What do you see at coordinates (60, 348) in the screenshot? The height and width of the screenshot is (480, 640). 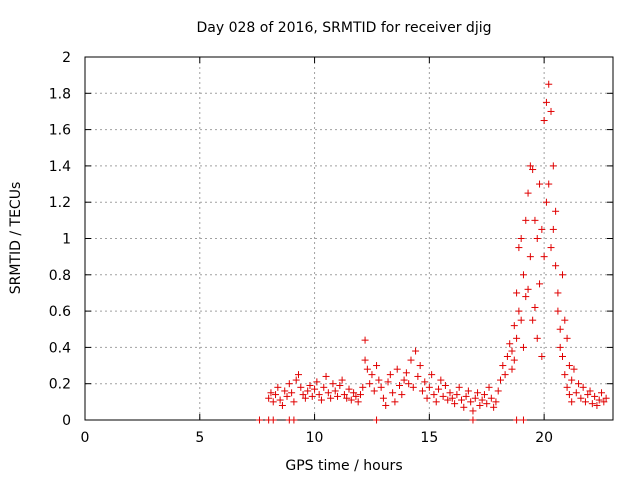 I see `y-tick-label: 0.4` at bounding box center [60, 348].